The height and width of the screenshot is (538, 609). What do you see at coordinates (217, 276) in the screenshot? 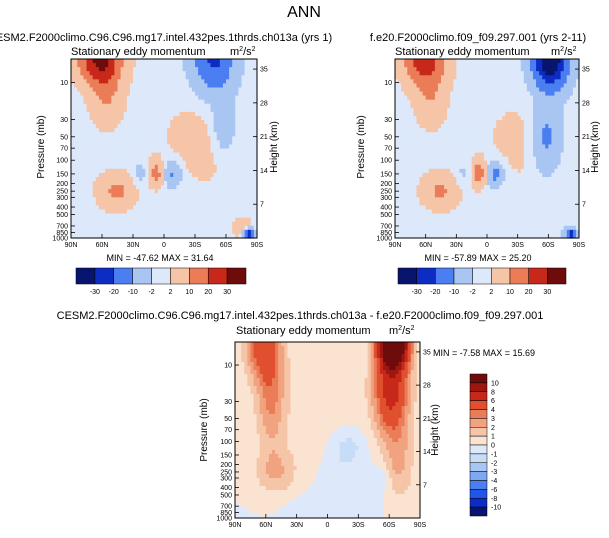
I see `colorbar-swatch` at bounding box center [217, 276].